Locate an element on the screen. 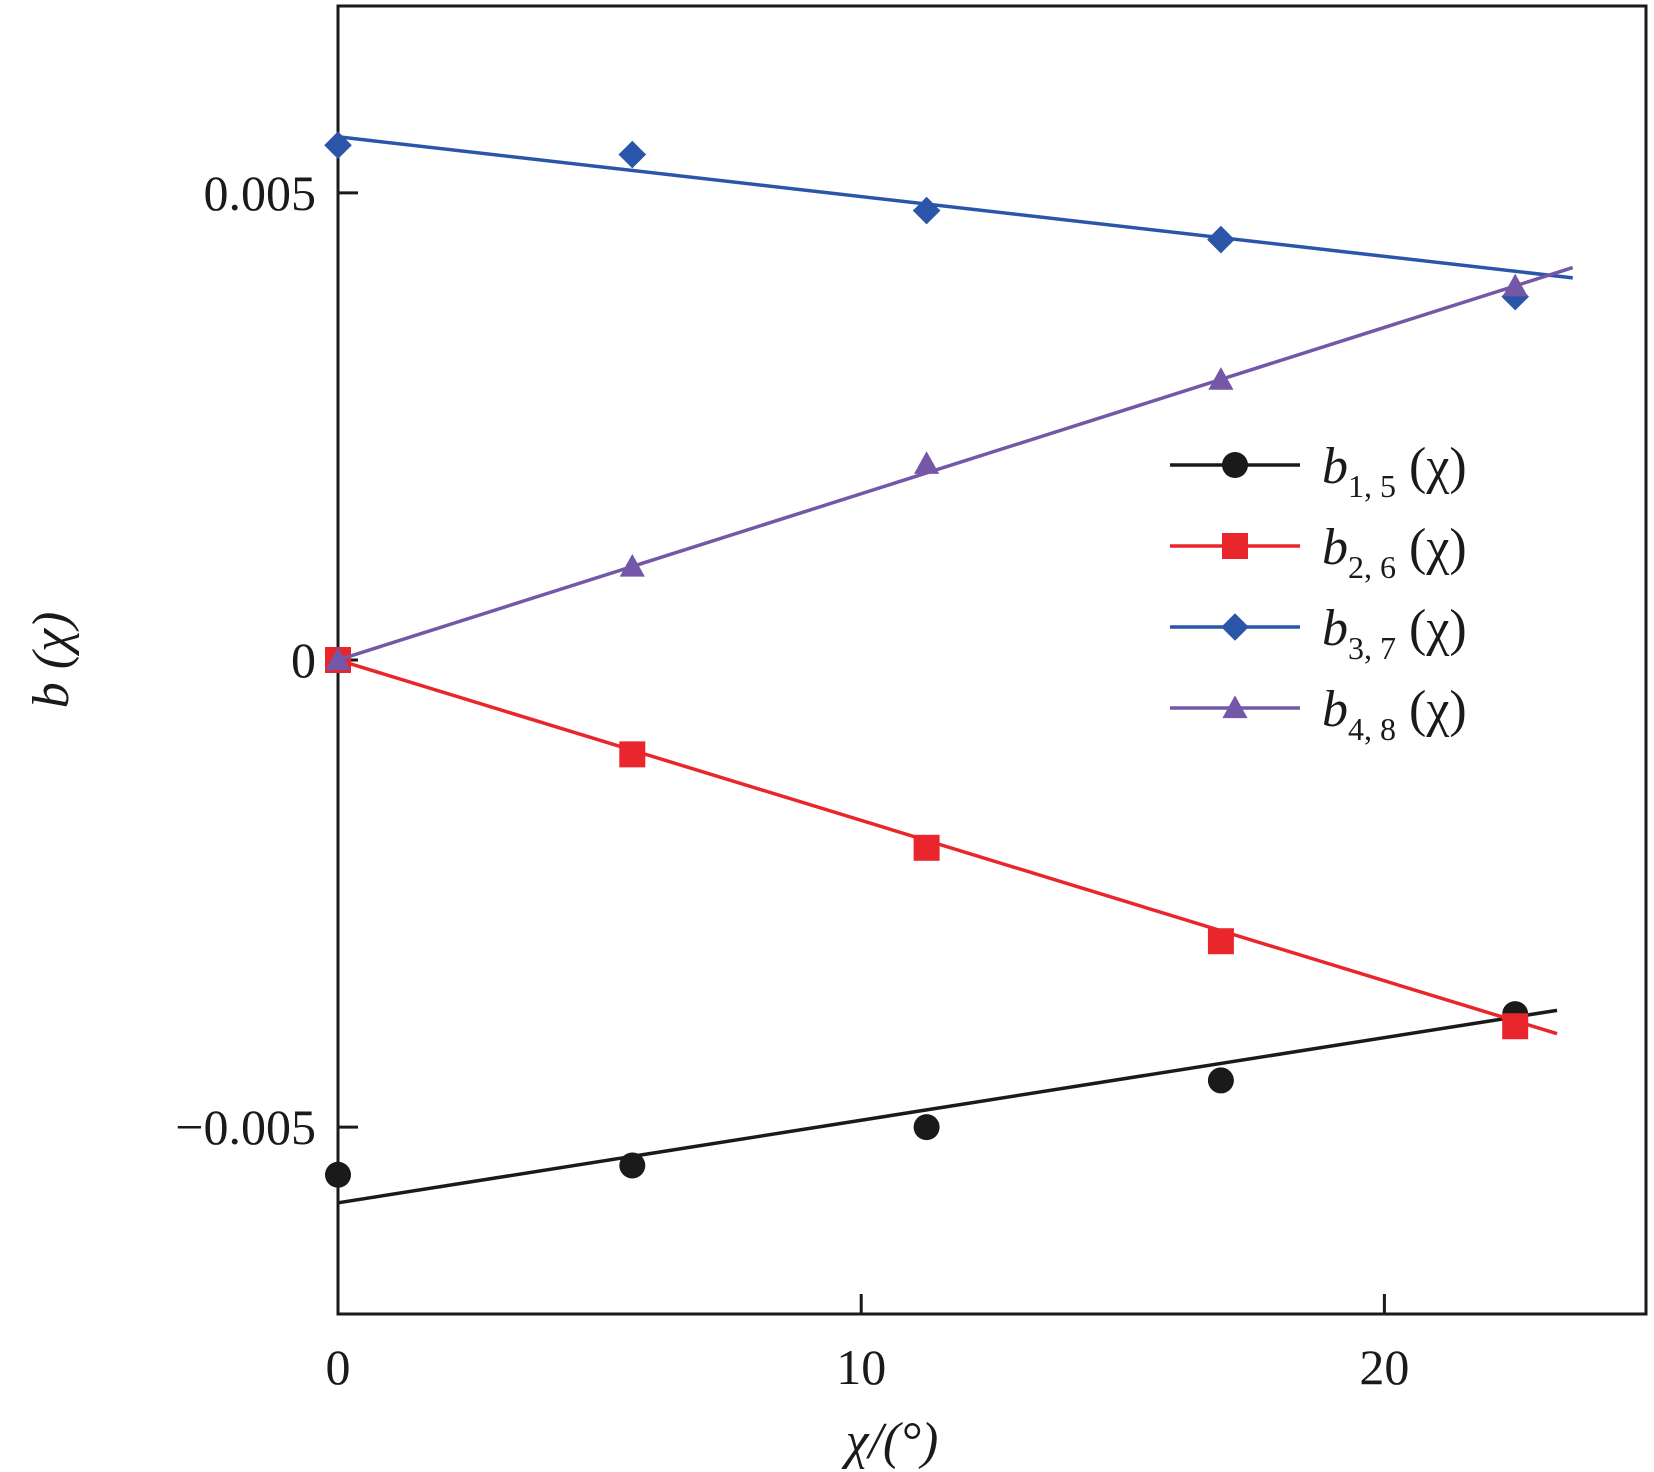  legend-label: b2, 6 (χ) is located at coordinates (1394, 552).